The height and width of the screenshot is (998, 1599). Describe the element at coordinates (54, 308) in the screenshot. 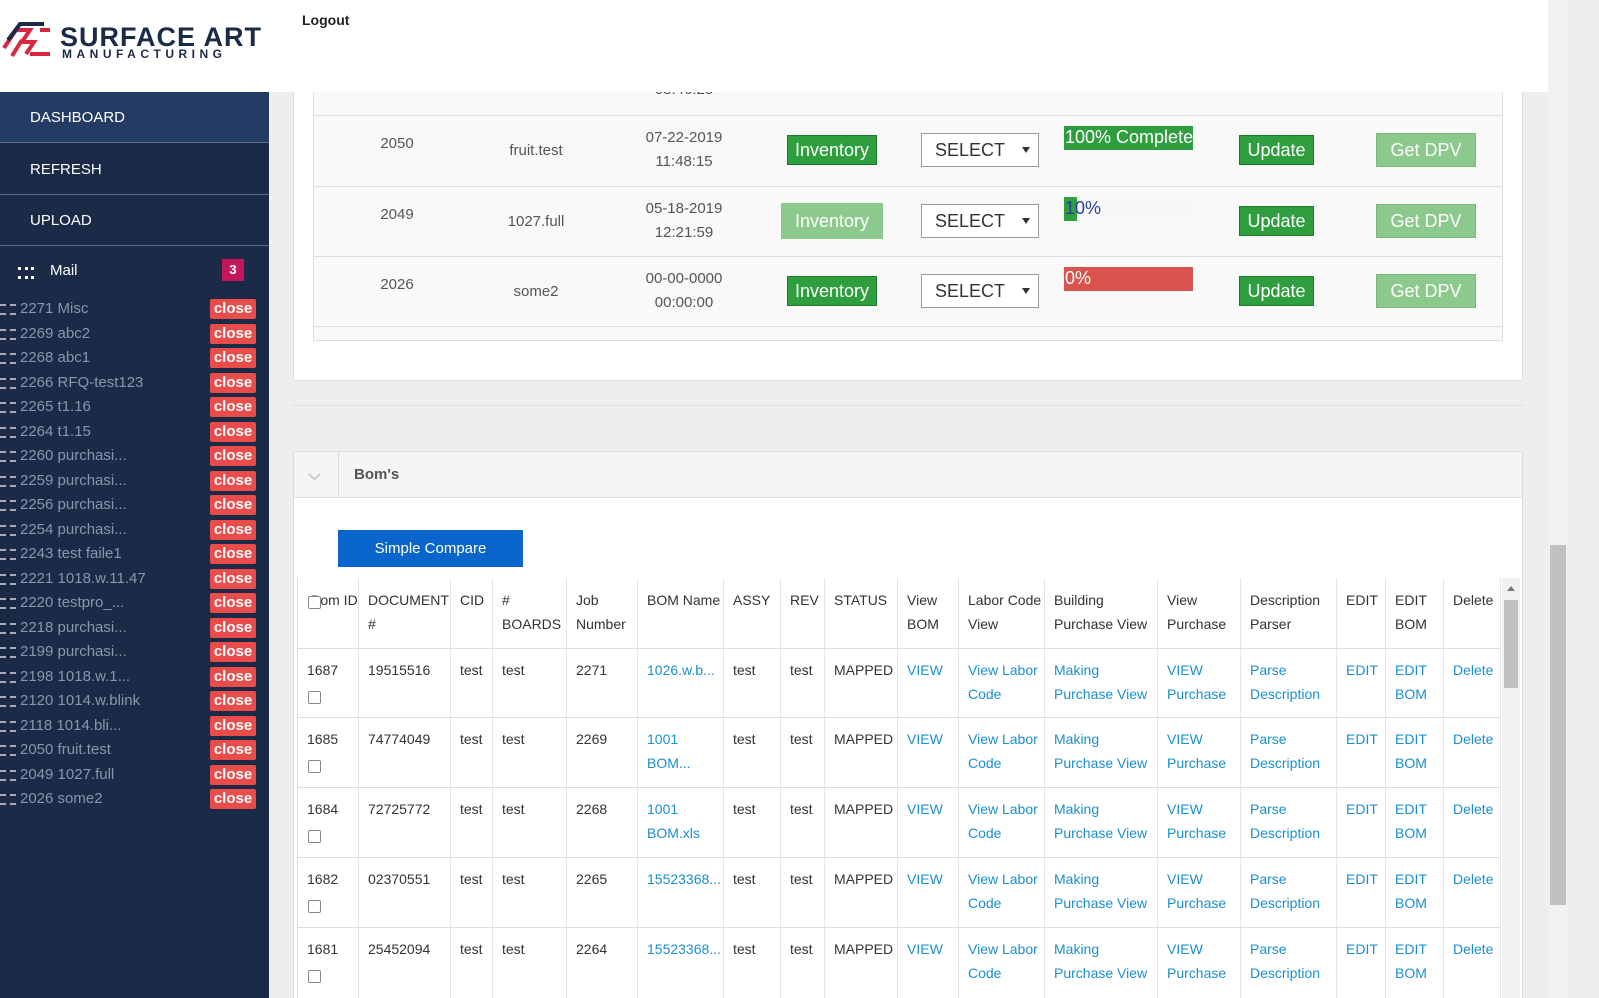

I see `mail-item: 2271 Misc` at that location.